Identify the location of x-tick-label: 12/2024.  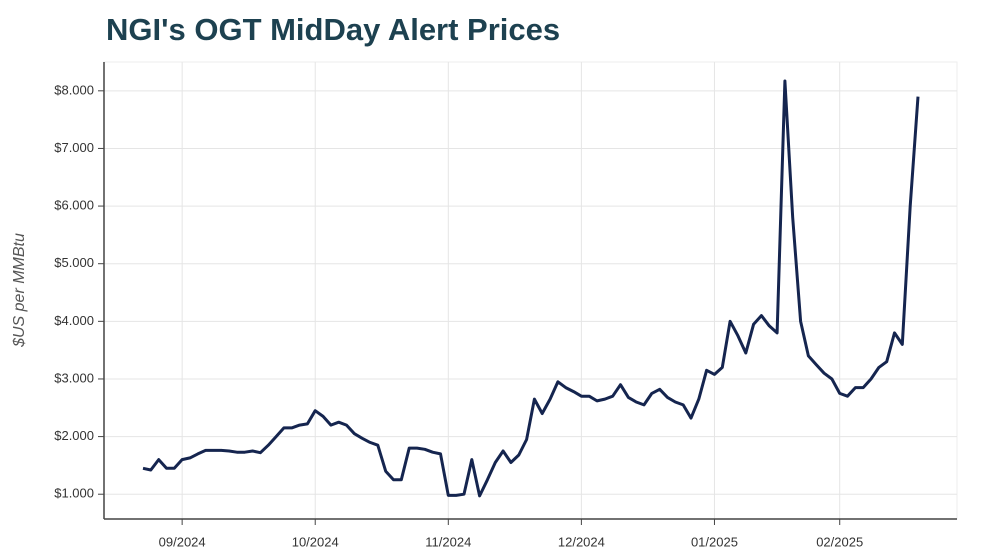
(581, 541).